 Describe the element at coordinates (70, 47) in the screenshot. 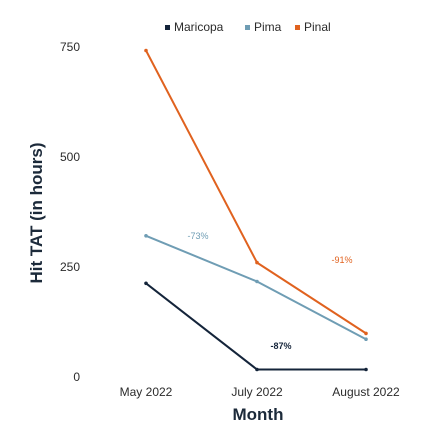

I see `y-tick-label: 750` at that location.